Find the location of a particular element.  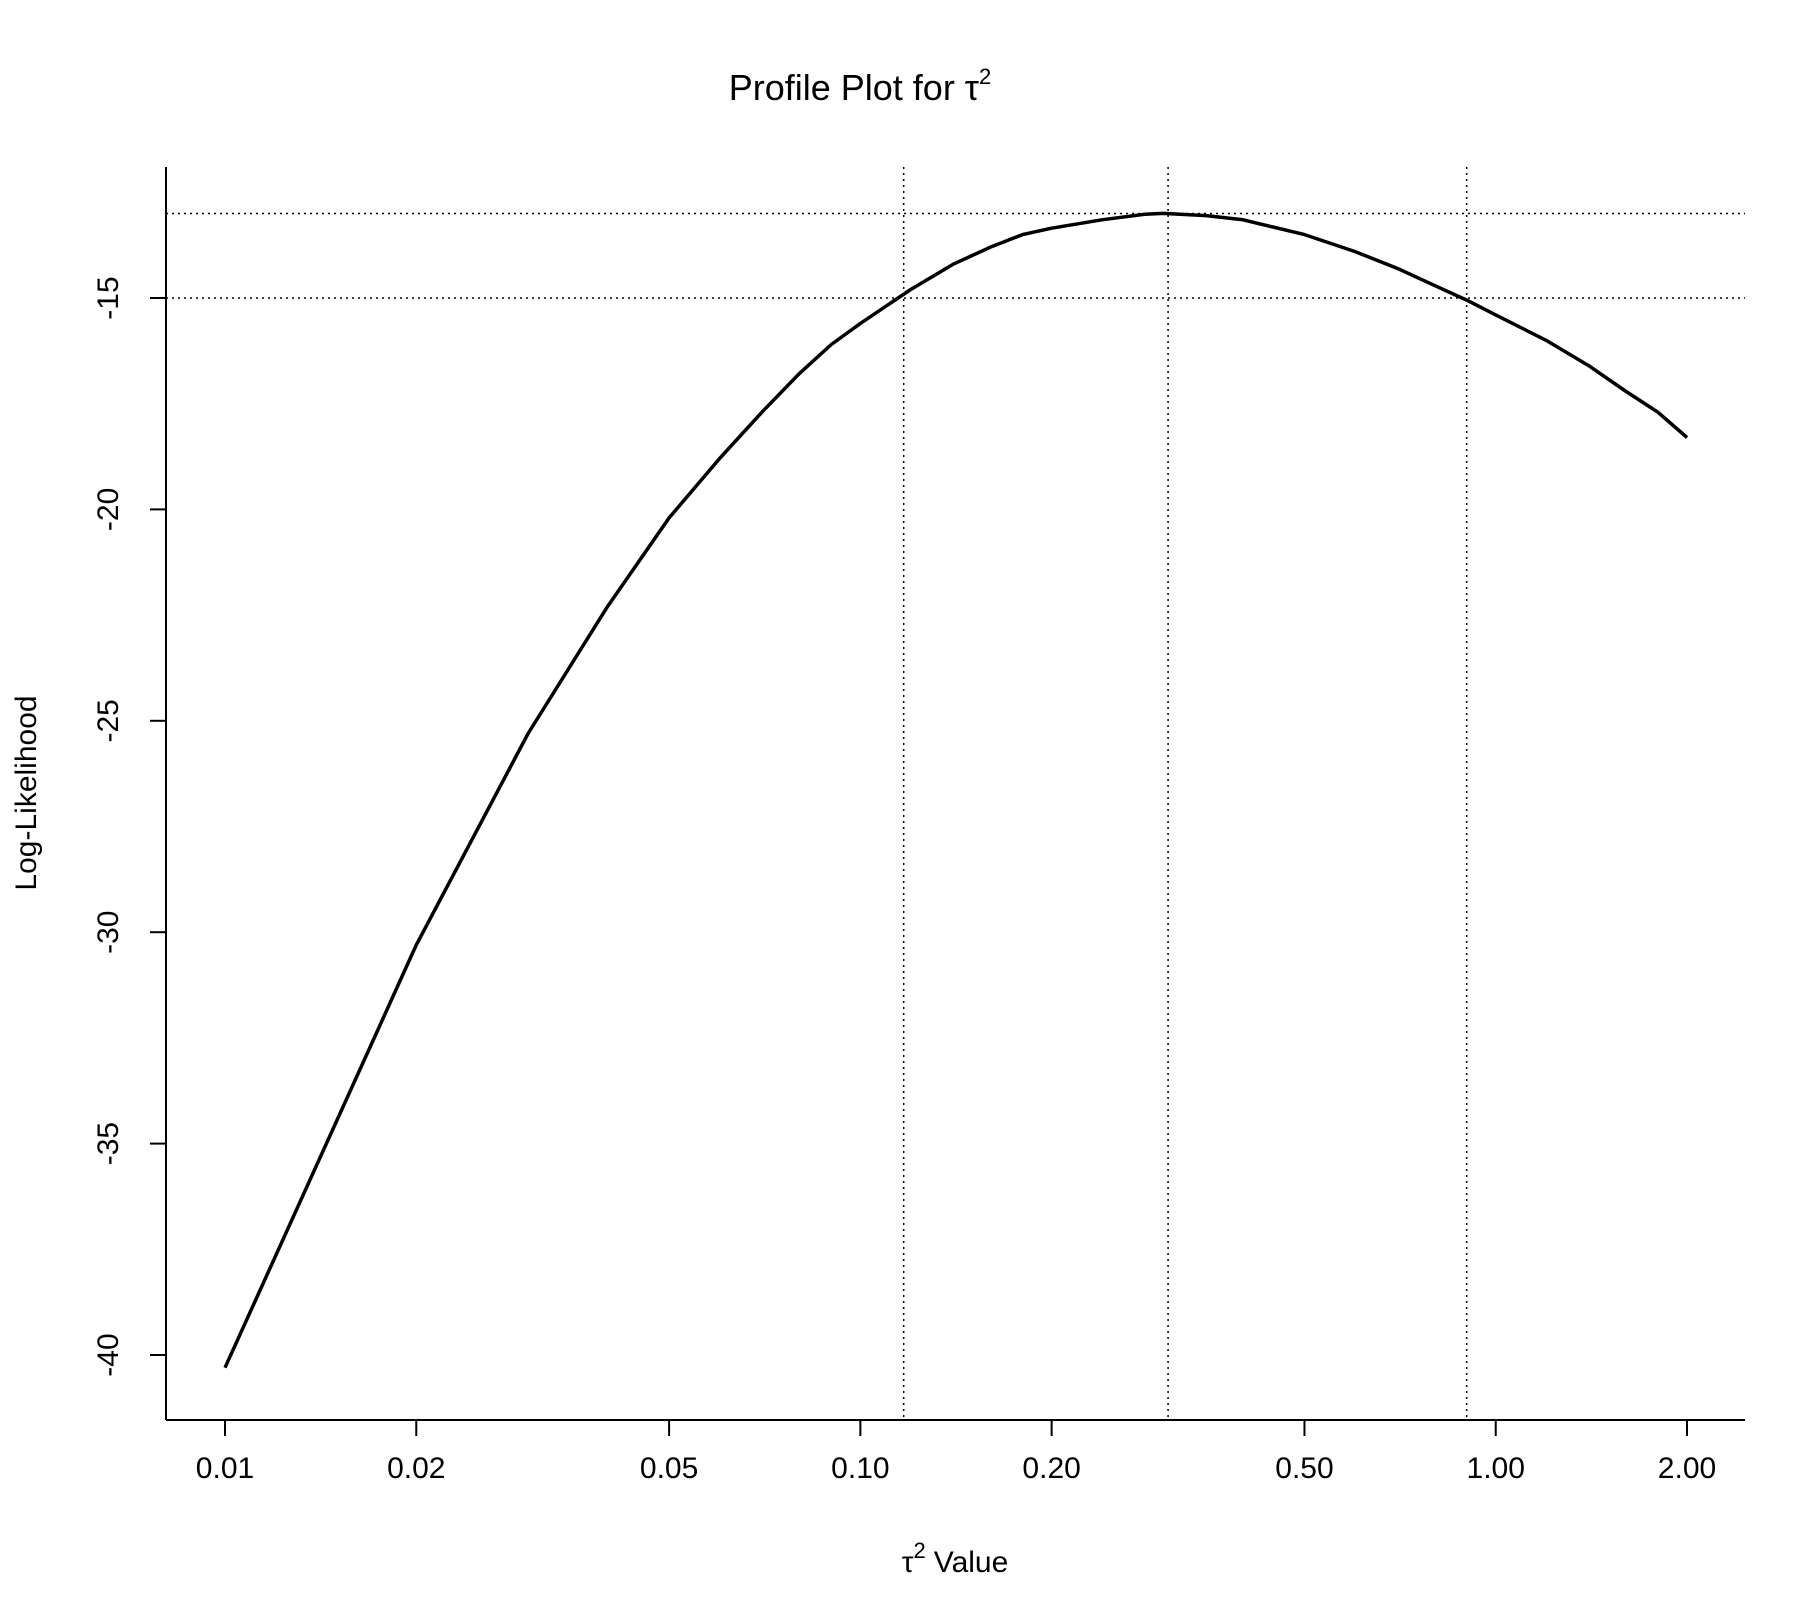

x-axis-label-main: Value is located at coordinates (971, 1562).